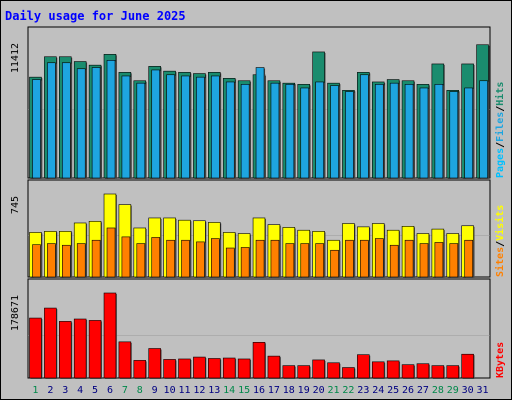  Describe the element at coordinates (333, 390) in the screenshot. I see `x-tick-label: 21` at that location.